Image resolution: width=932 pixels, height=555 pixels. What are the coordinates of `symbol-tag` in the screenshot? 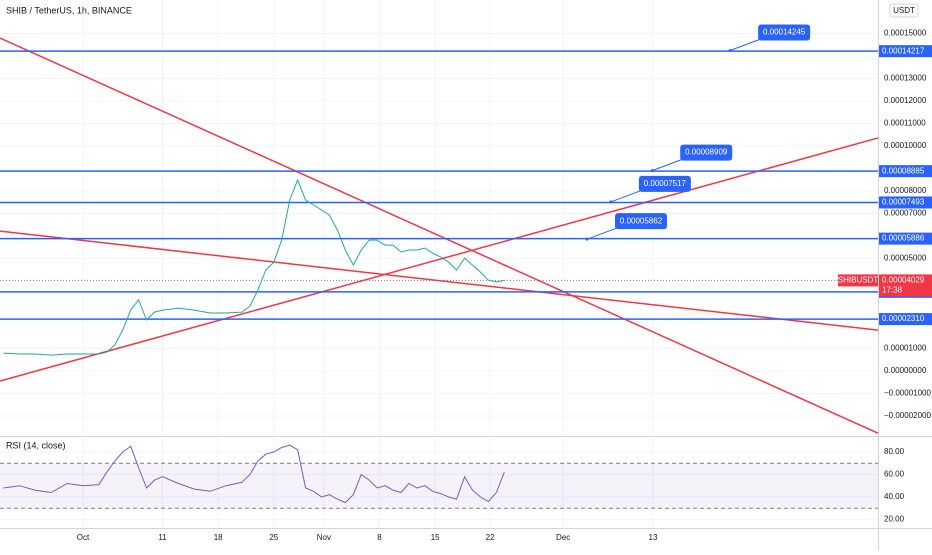 It's located at (858, 280).